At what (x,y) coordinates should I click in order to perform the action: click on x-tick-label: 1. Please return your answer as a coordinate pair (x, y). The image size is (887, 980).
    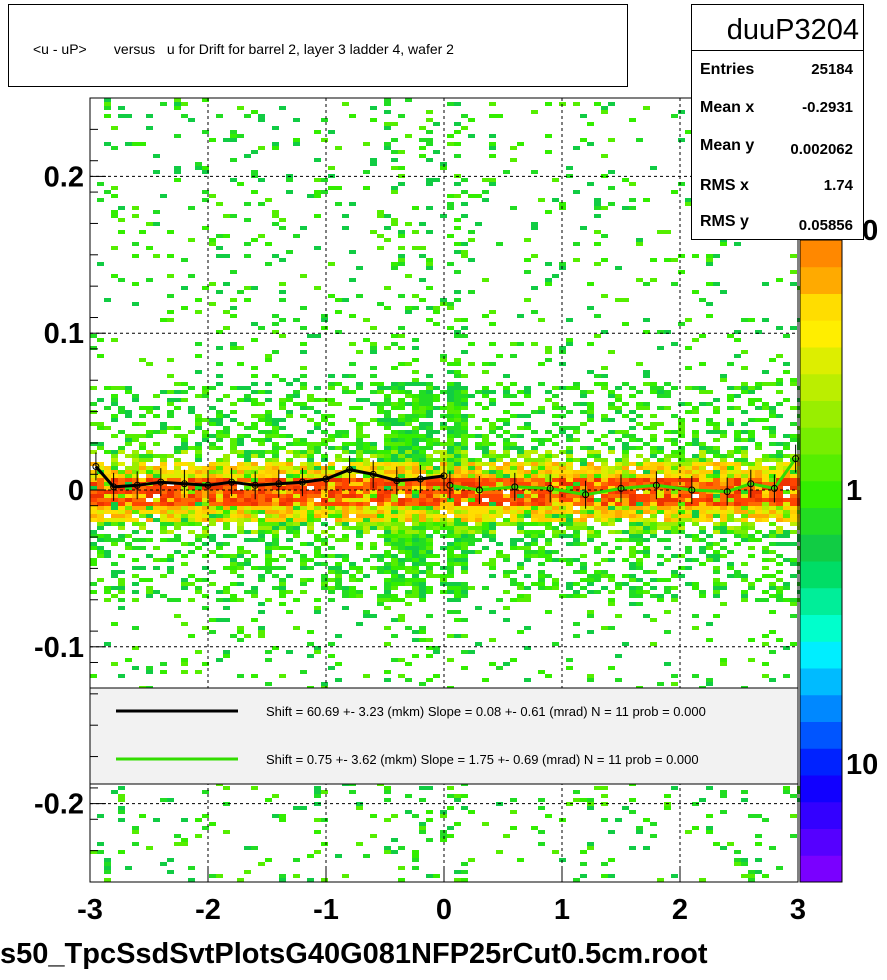
    Looking at the image, I should click on (562, 910).